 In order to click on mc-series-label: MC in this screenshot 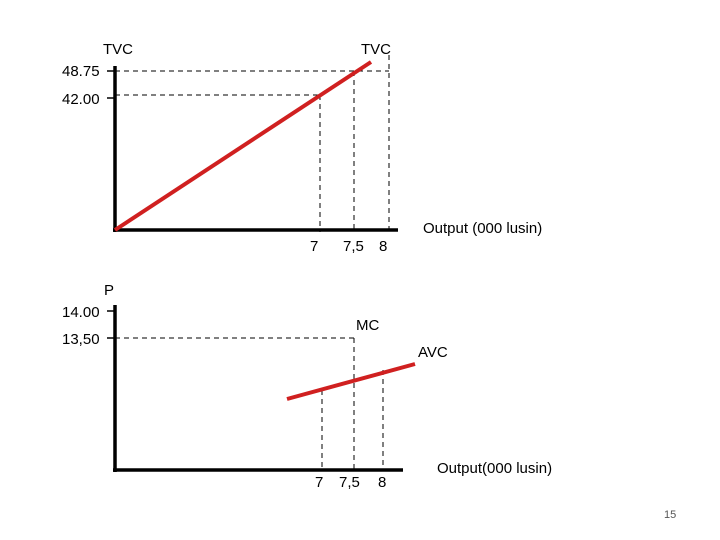, I will do `click(367, 325)`.